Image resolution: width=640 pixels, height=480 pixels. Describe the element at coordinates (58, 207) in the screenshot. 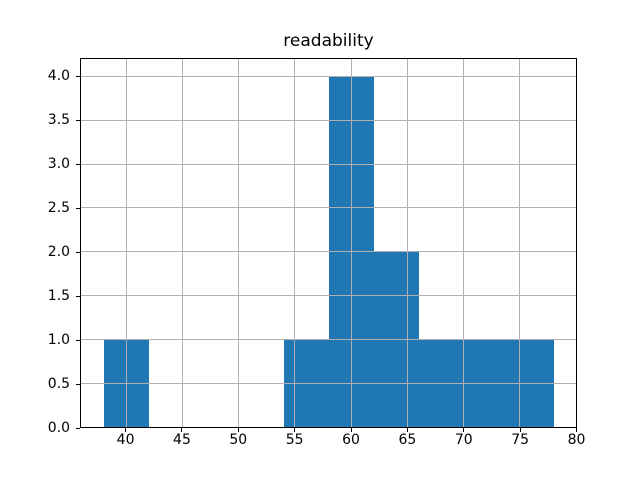

I see `y-tick-label: 2.5` at that location.